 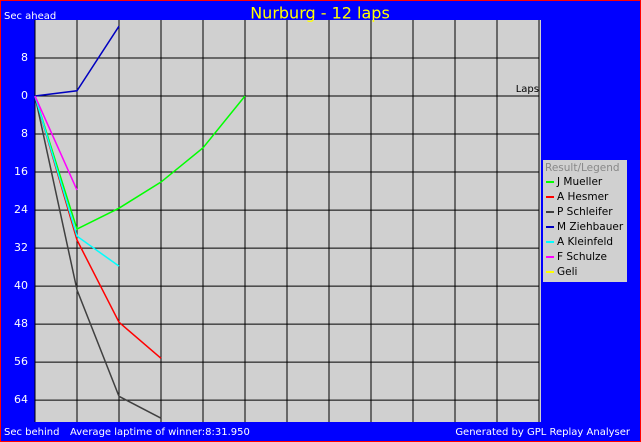 What do you see at coordinates (527, 89) in the screenshot?
I see `x-axis-label: Laps` at bounding box center [527, 89].